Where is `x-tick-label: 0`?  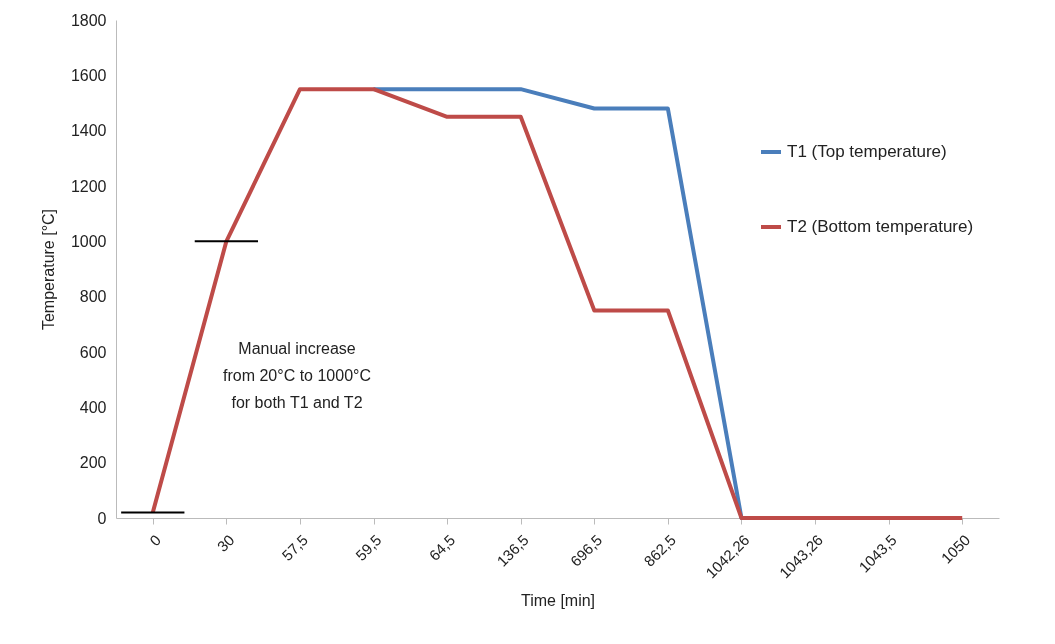
x-tick-label: 0 is located at coordinates (154, 540).